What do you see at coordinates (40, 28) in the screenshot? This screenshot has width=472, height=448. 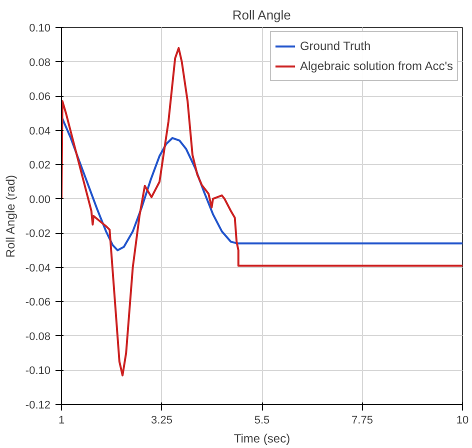 I see `y-tick-label: 0.10` at bounding box center [40, 28].